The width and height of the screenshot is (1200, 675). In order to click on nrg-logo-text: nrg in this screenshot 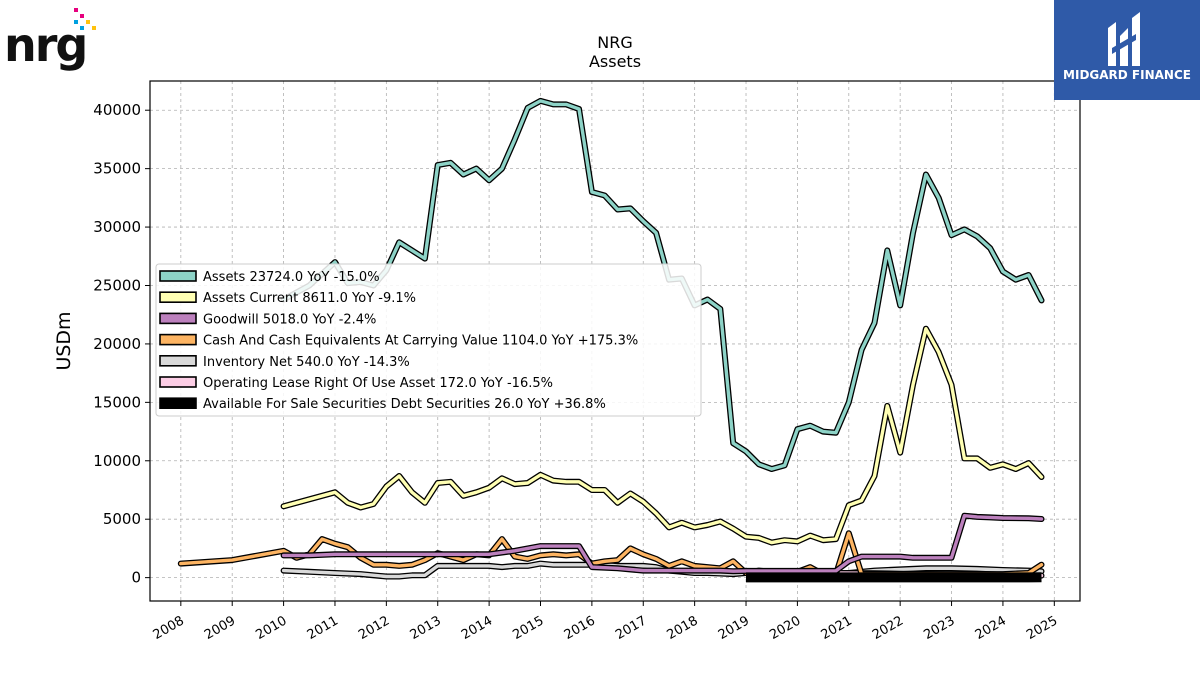, I will do `click(46, 45)`.